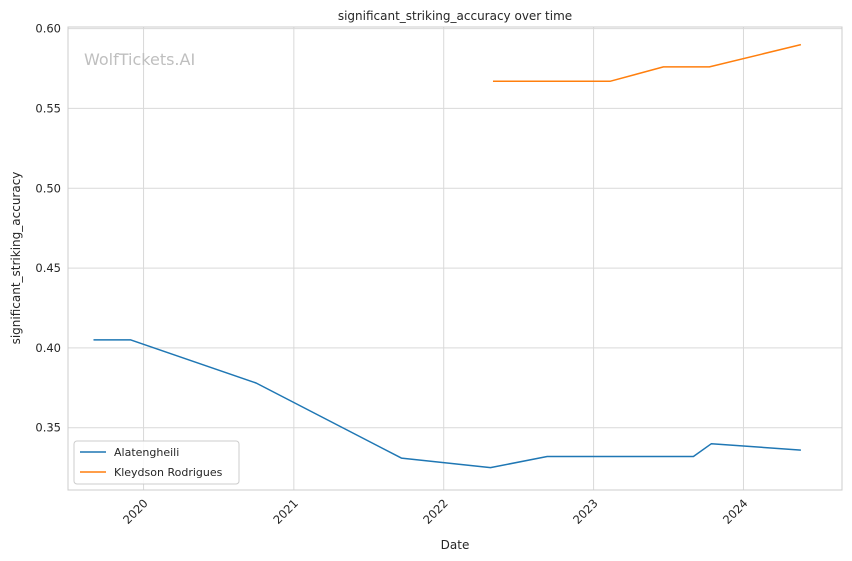 The image size is (852, 561). I want to click on x-axis-title: Date, so click(455, 545).